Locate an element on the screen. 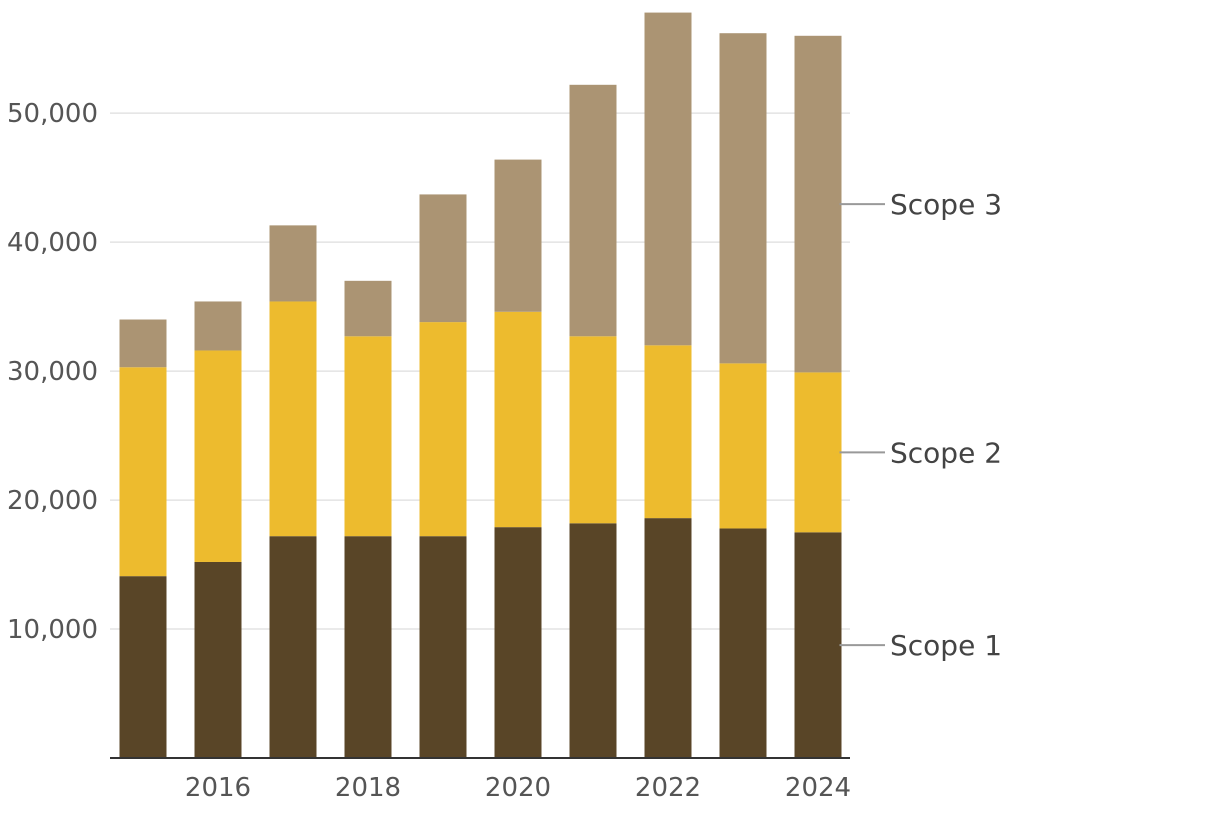 This screenshot has height=826, width=1220. bar-scope-3-2021 is located at coordinates (593, 210).